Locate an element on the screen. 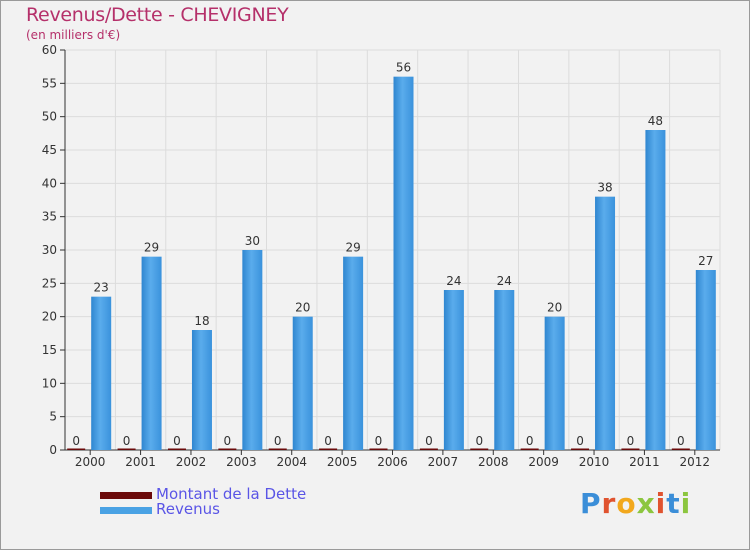 Image resolution: width=750 pixels, height=550 pixels. data-label-revenus: 56 is located at coordinates (403, 68).